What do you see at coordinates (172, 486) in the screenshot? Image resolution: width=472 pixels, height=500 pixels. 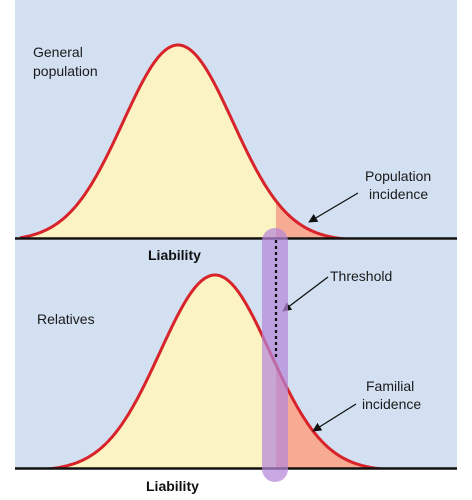 I see `bottom-axis-label: Liability` at bounding box center [172, 486].